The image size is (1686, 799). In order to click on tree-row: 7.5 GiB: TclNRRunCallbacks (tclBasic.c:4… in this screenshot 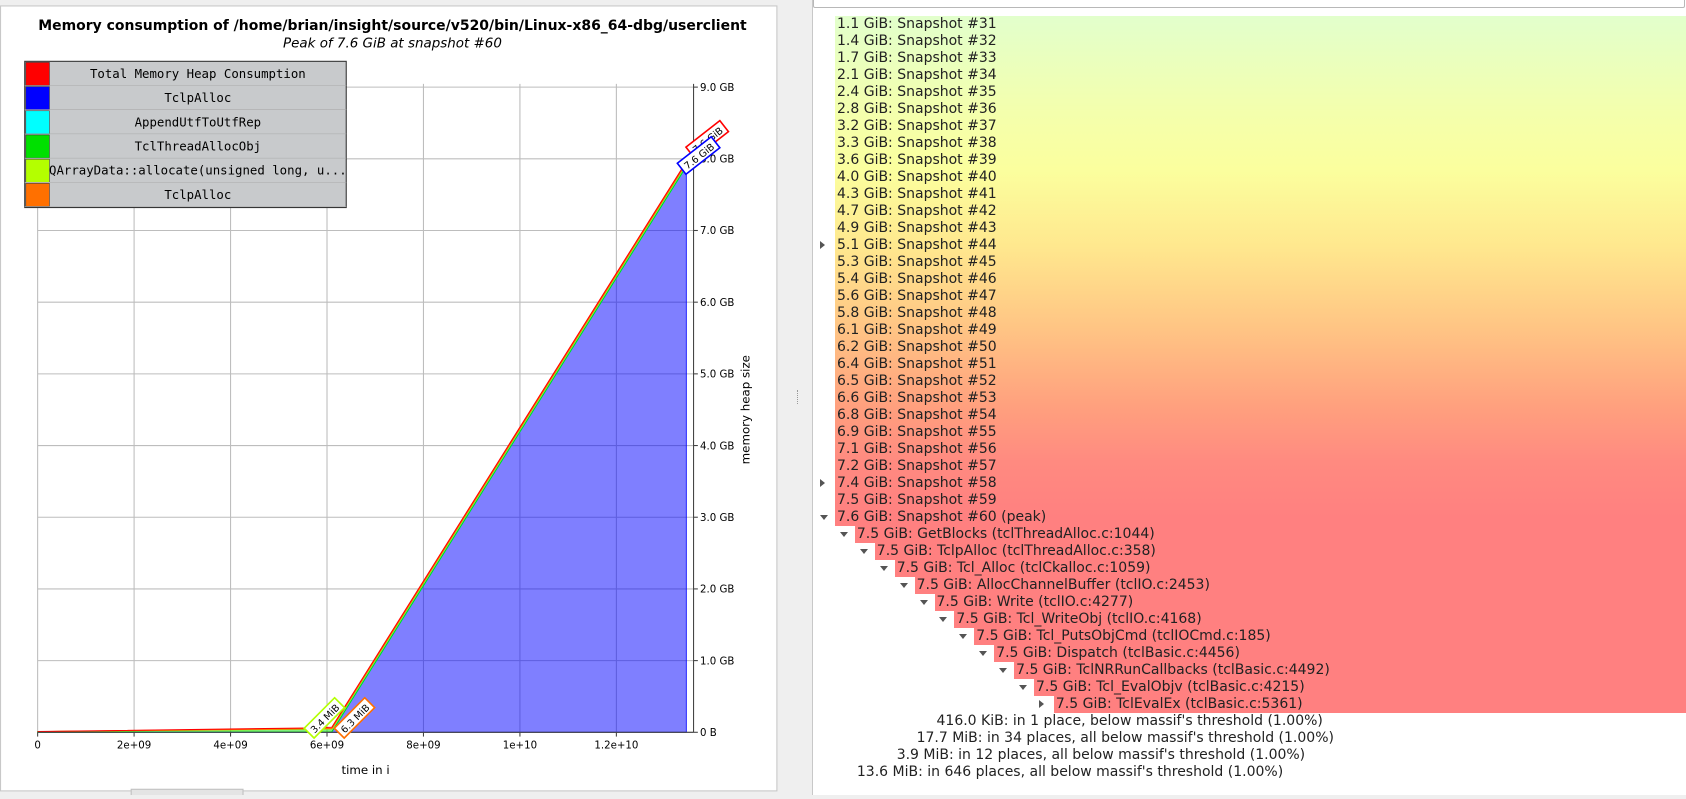, I will do `click(1249, 670)`.